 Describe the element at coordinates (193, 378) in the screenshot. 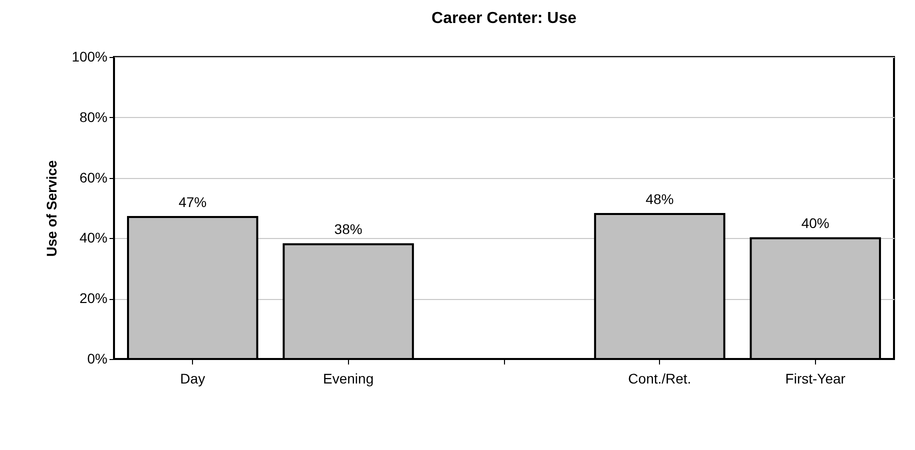

I see `x-tick-label: Day` at that location.